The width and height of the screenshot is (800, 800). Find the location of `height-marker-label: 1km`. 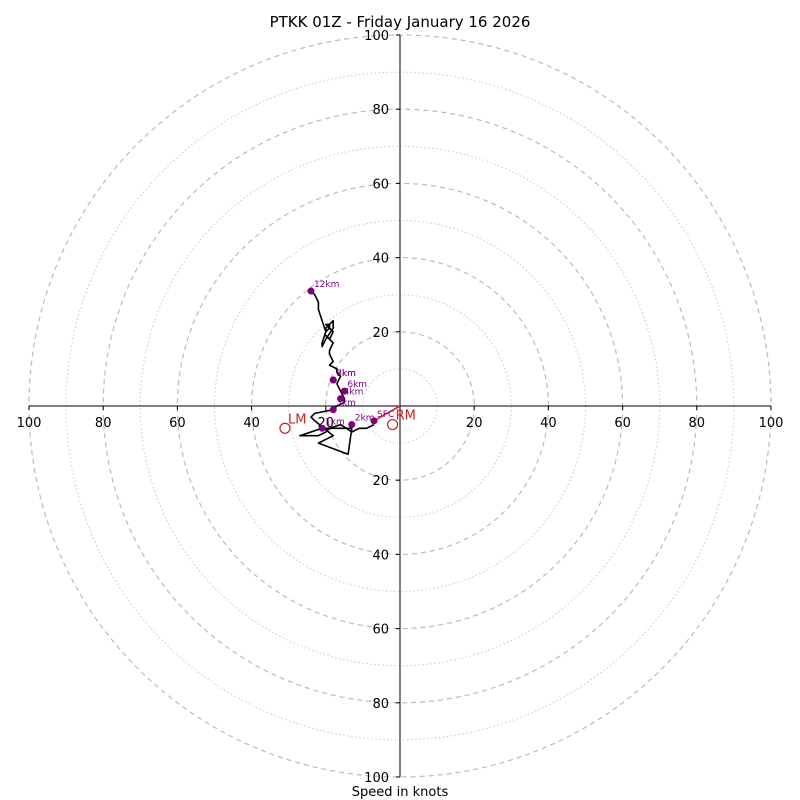

height-marker-label: 1km is located at coordinates (335, 422).